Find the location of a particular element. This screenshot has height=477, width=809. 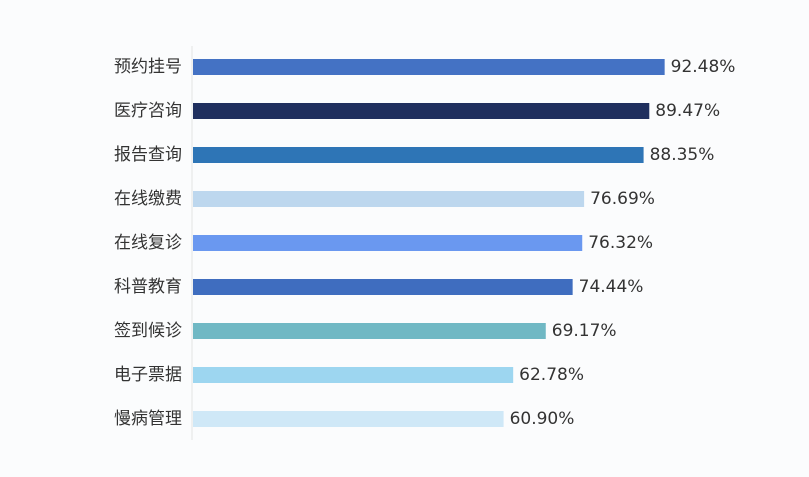

value-label: 60.90% is located at coordinates (542, 419).